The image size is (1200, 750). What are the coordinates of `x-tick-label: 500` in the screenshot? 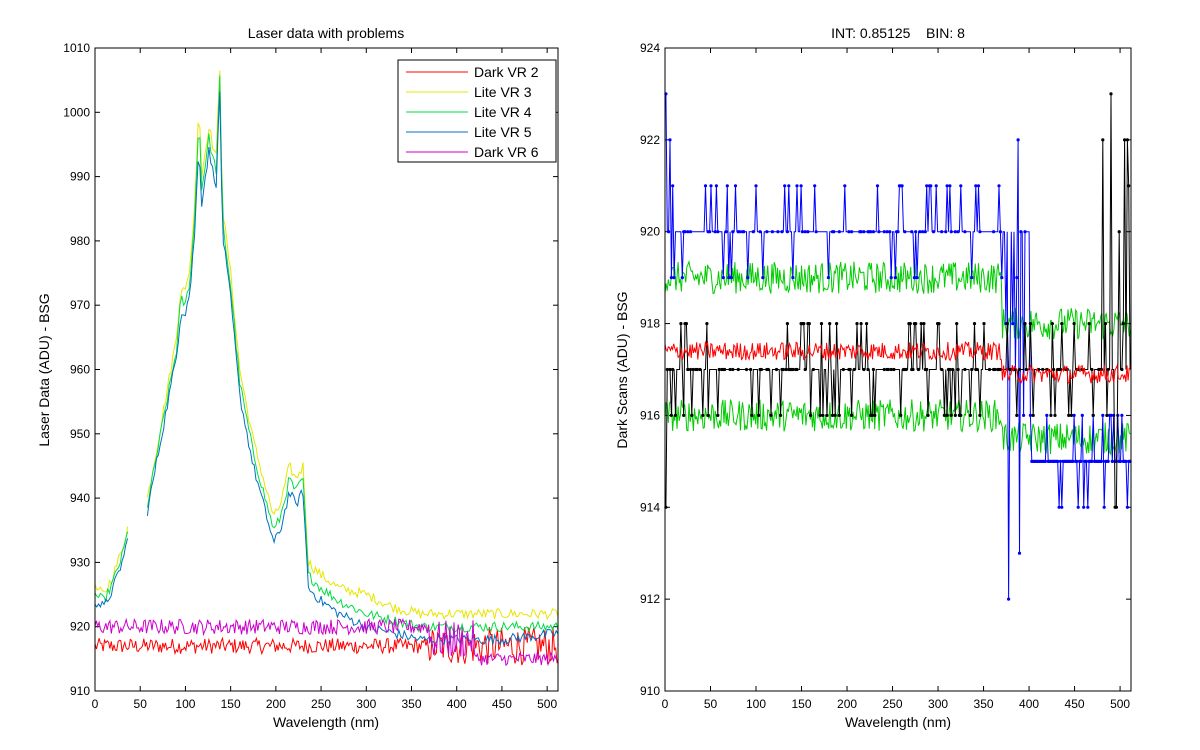 It's located at (1120, 704).